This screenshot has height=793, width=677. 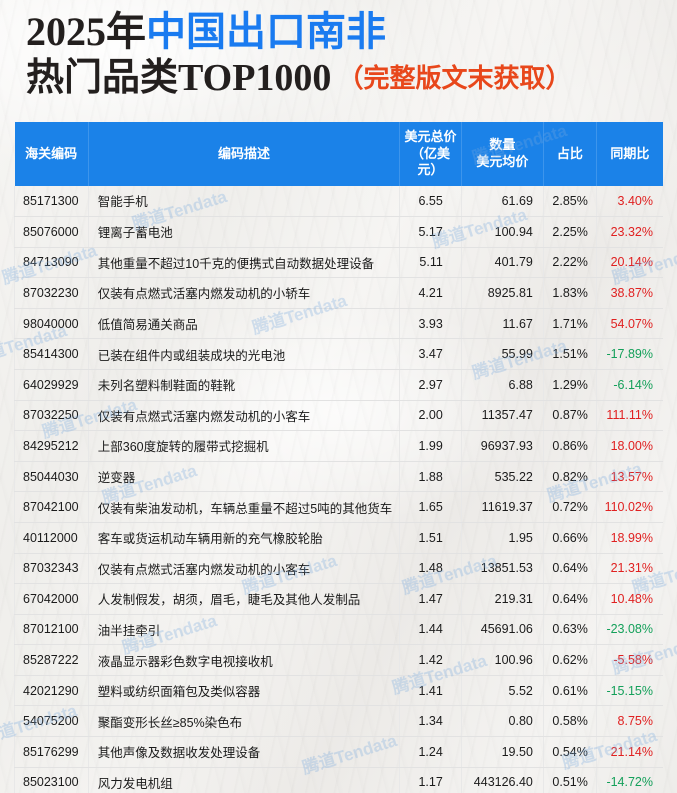 What do you see at coordinates (570, 385) in the screenshot?
I see `cell-share: 1.29%` at bounding box center [570, 385].